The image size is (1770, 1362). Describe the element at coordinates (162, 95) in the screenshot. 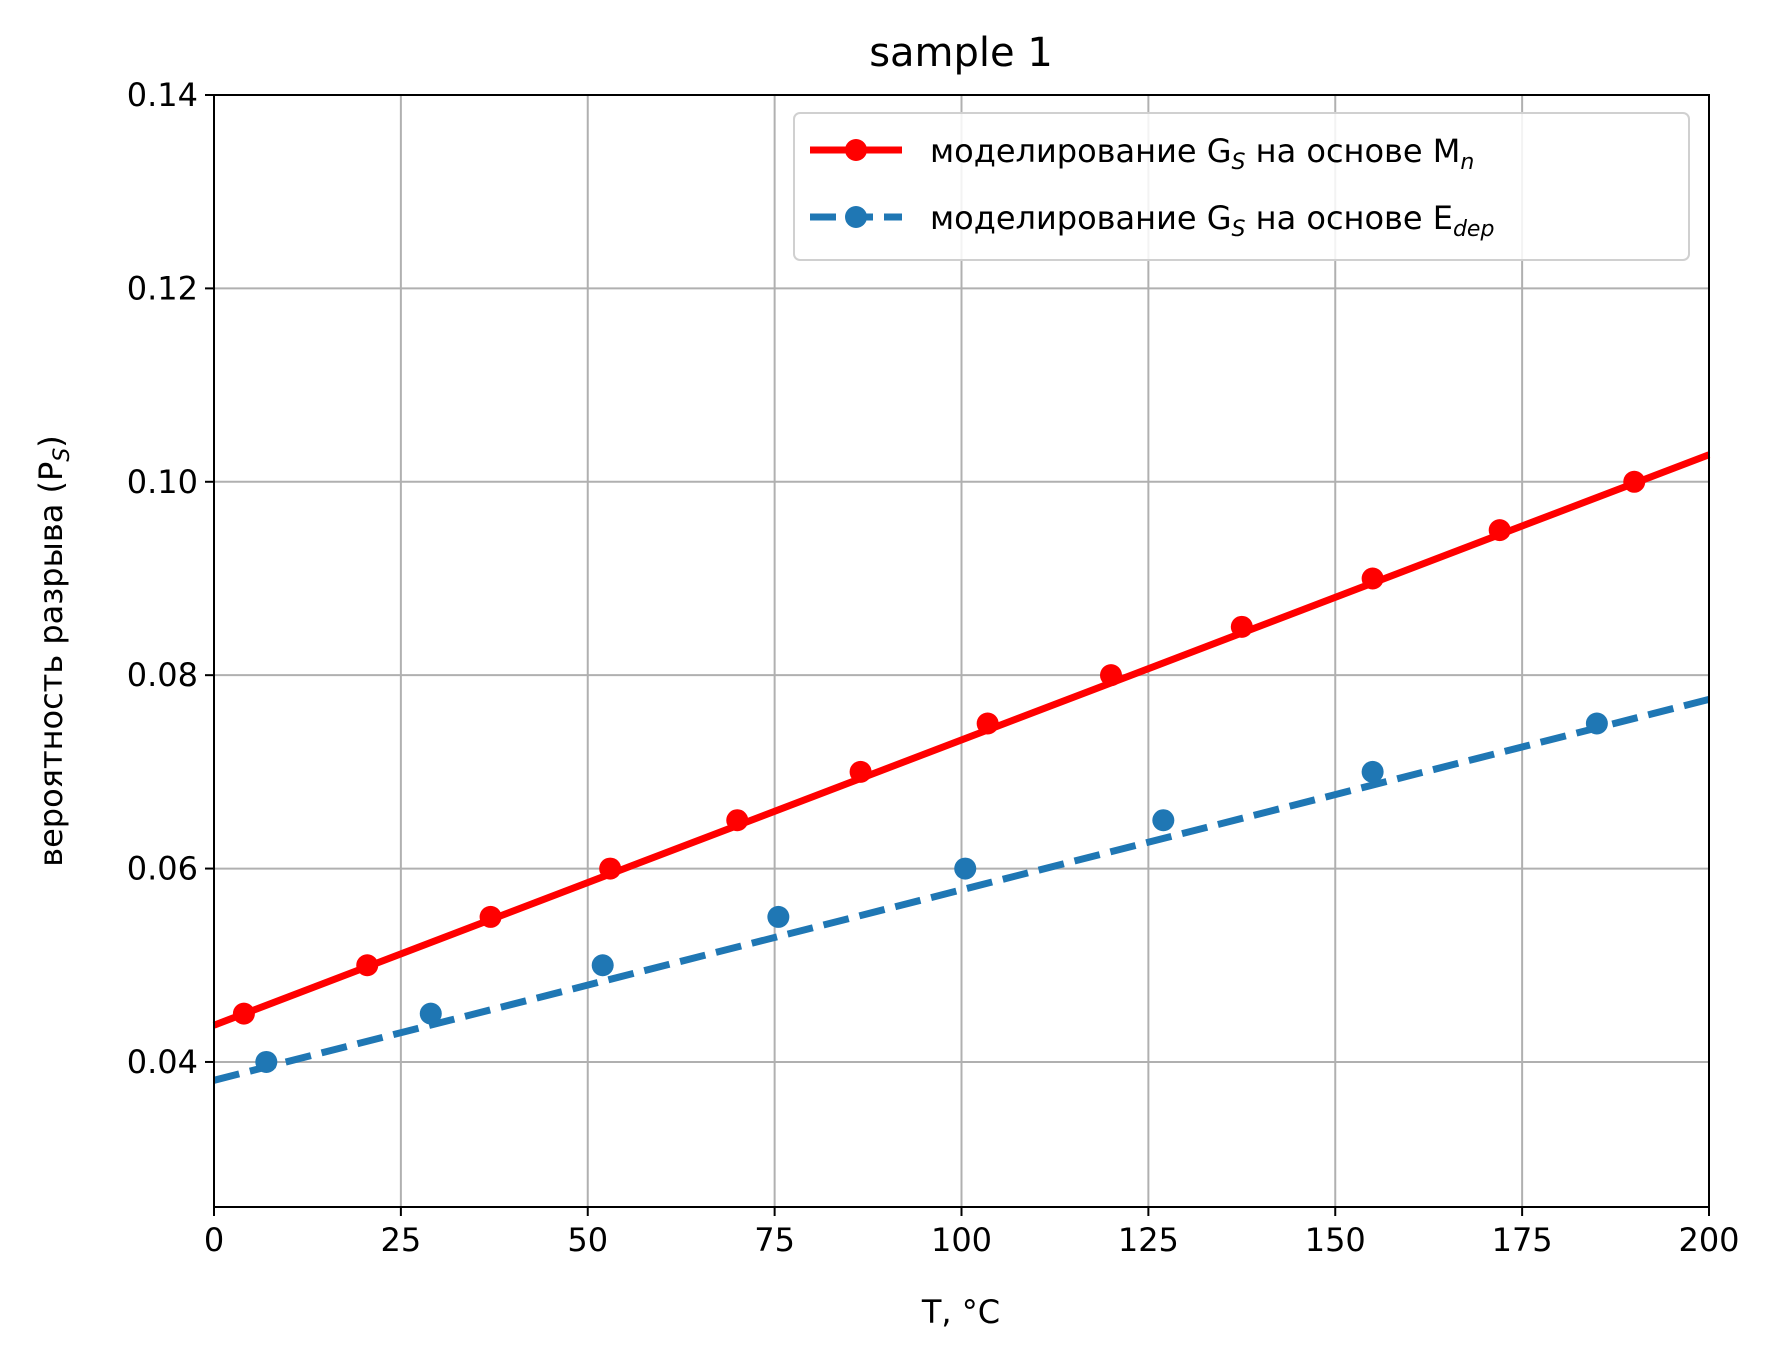

I see `y-tick-label: 0.14` at that location.